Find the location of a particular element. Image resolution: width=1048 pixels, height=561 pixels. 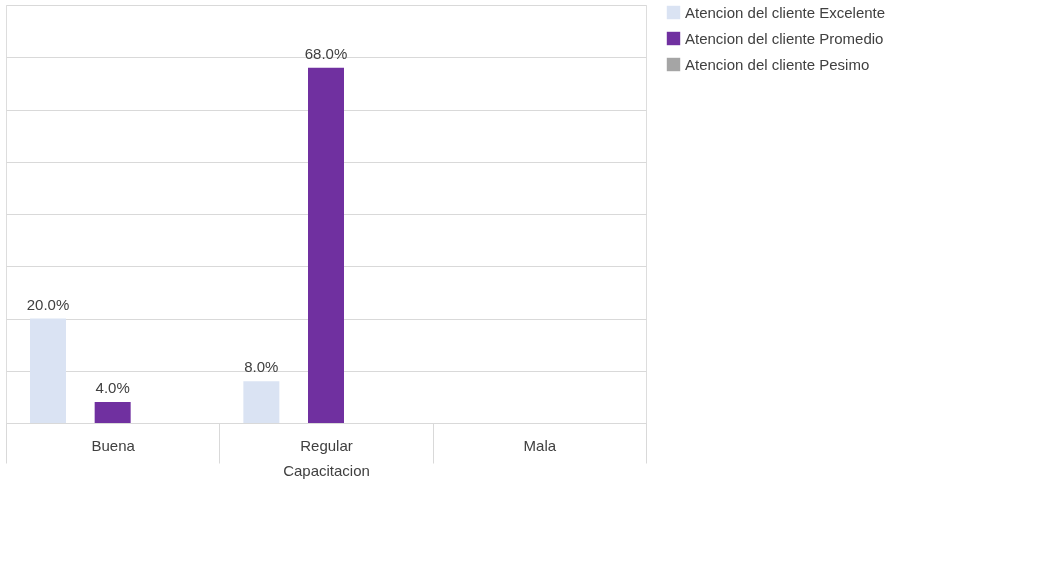

x-tick-label: Mala is located at coordinates (540, 445).